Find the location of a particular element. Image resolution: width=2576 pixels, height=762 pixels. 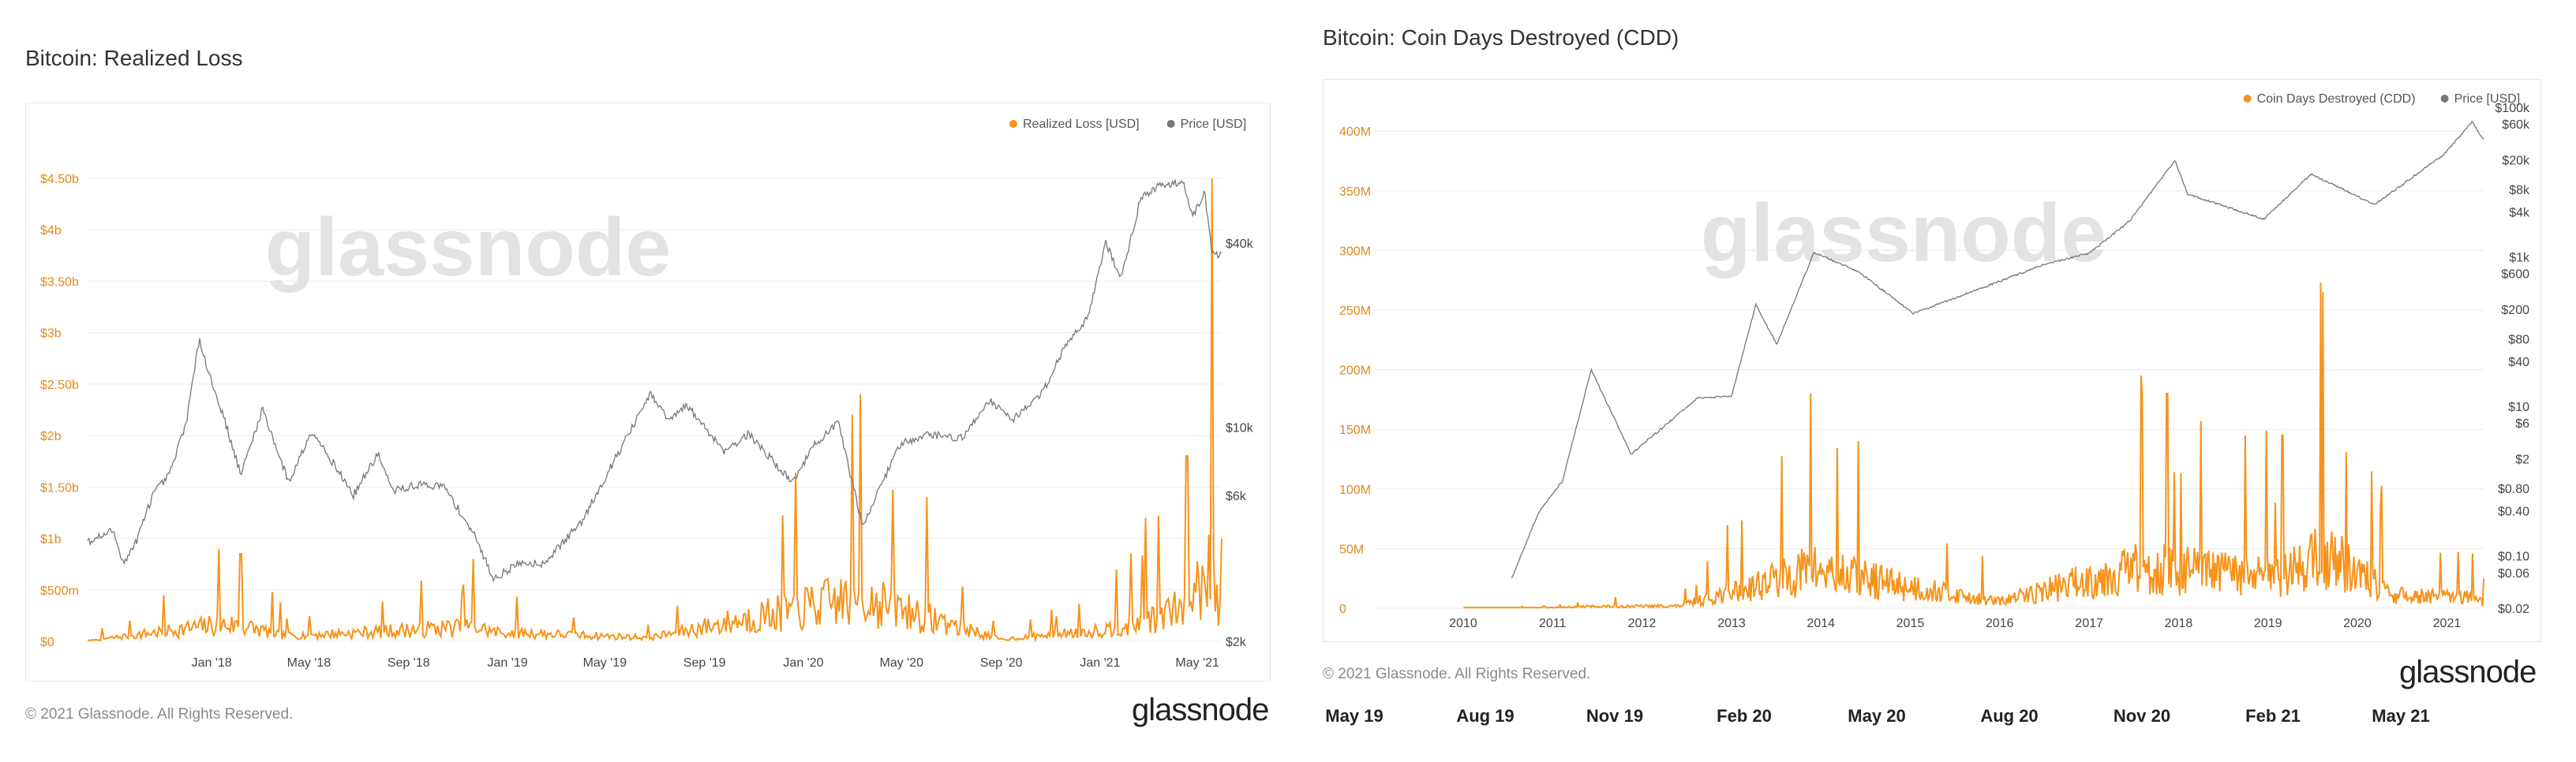

y-right-tick-label: $8k is located at coordinates (2519, 190).